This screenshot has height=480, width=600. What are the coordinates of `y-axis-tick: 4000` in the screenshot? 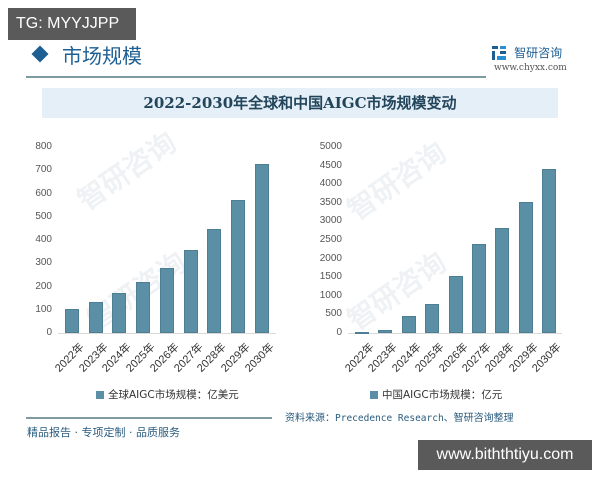 It's located at (330, 184).